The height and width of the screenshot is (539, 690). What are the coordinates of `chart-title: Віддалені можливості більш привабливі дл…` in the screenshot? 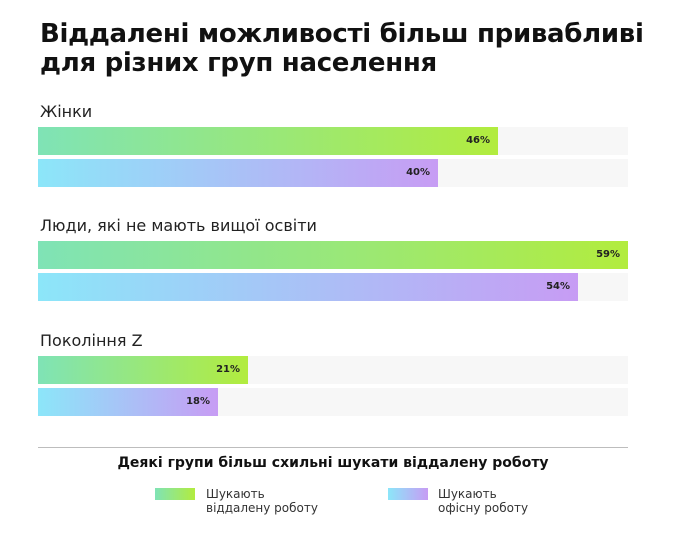 It's located at (342, 48).